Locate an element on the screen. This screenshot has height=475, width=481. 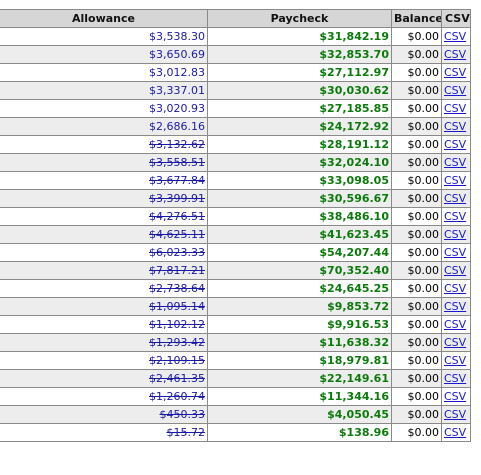
allowance-cell: $3,012.83 is located at coordinates (104, 72).